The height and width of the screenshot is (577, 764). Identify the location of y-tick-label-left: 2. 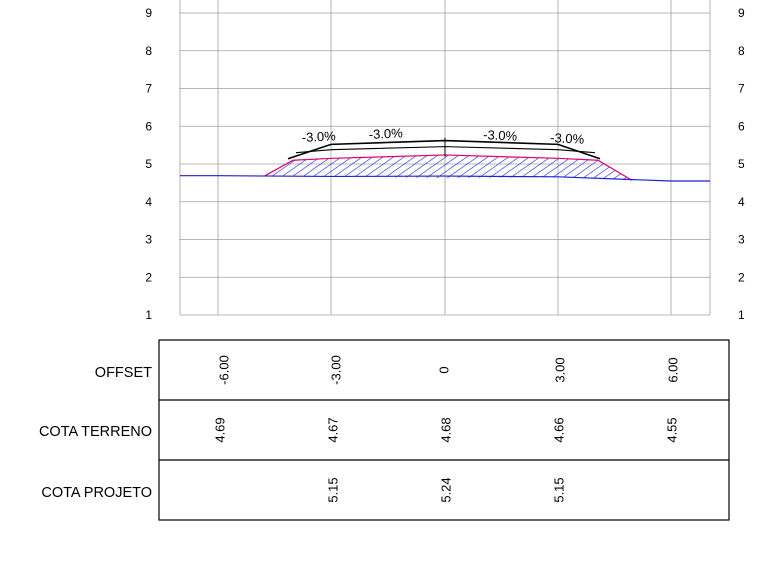
(148, 277).